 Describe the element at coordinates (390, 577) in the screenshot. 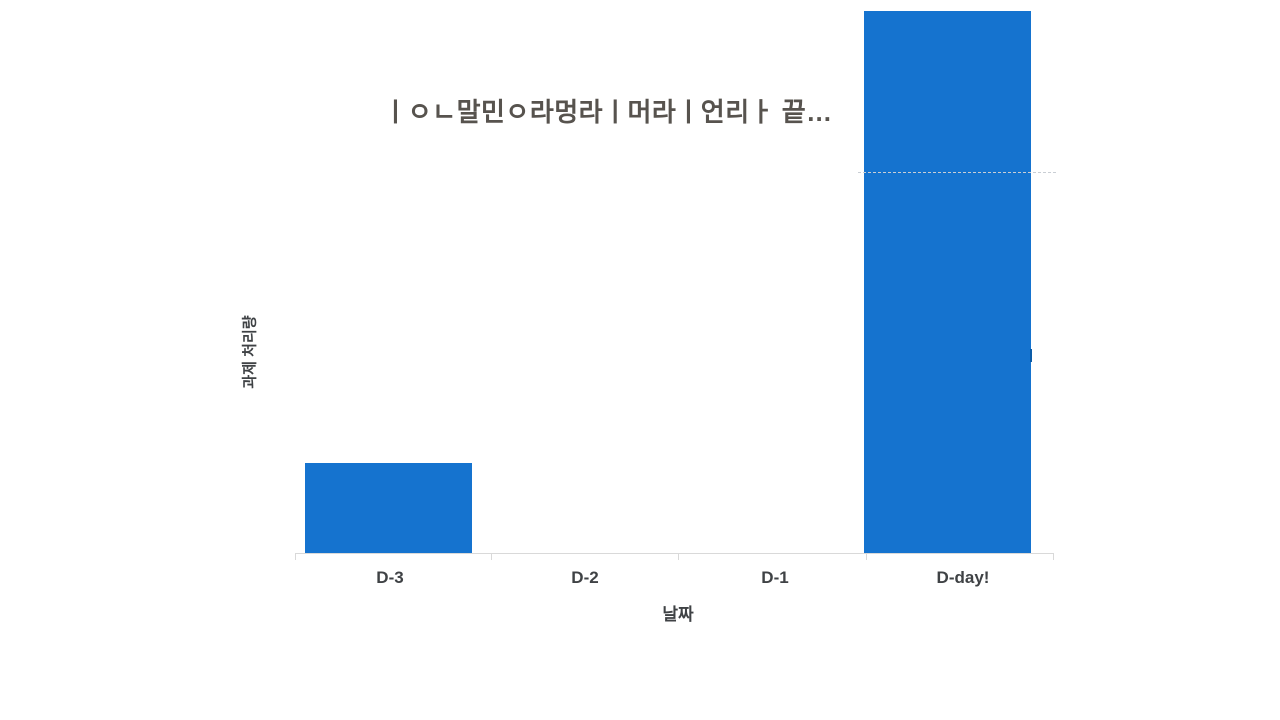

I see `x-category-label: D-3` at that location.